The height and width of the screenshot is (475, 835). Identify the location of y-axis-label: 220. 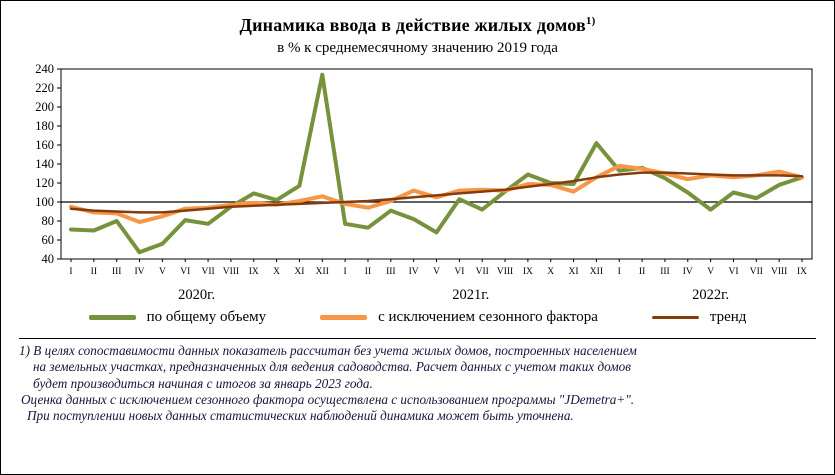
(44, 88).